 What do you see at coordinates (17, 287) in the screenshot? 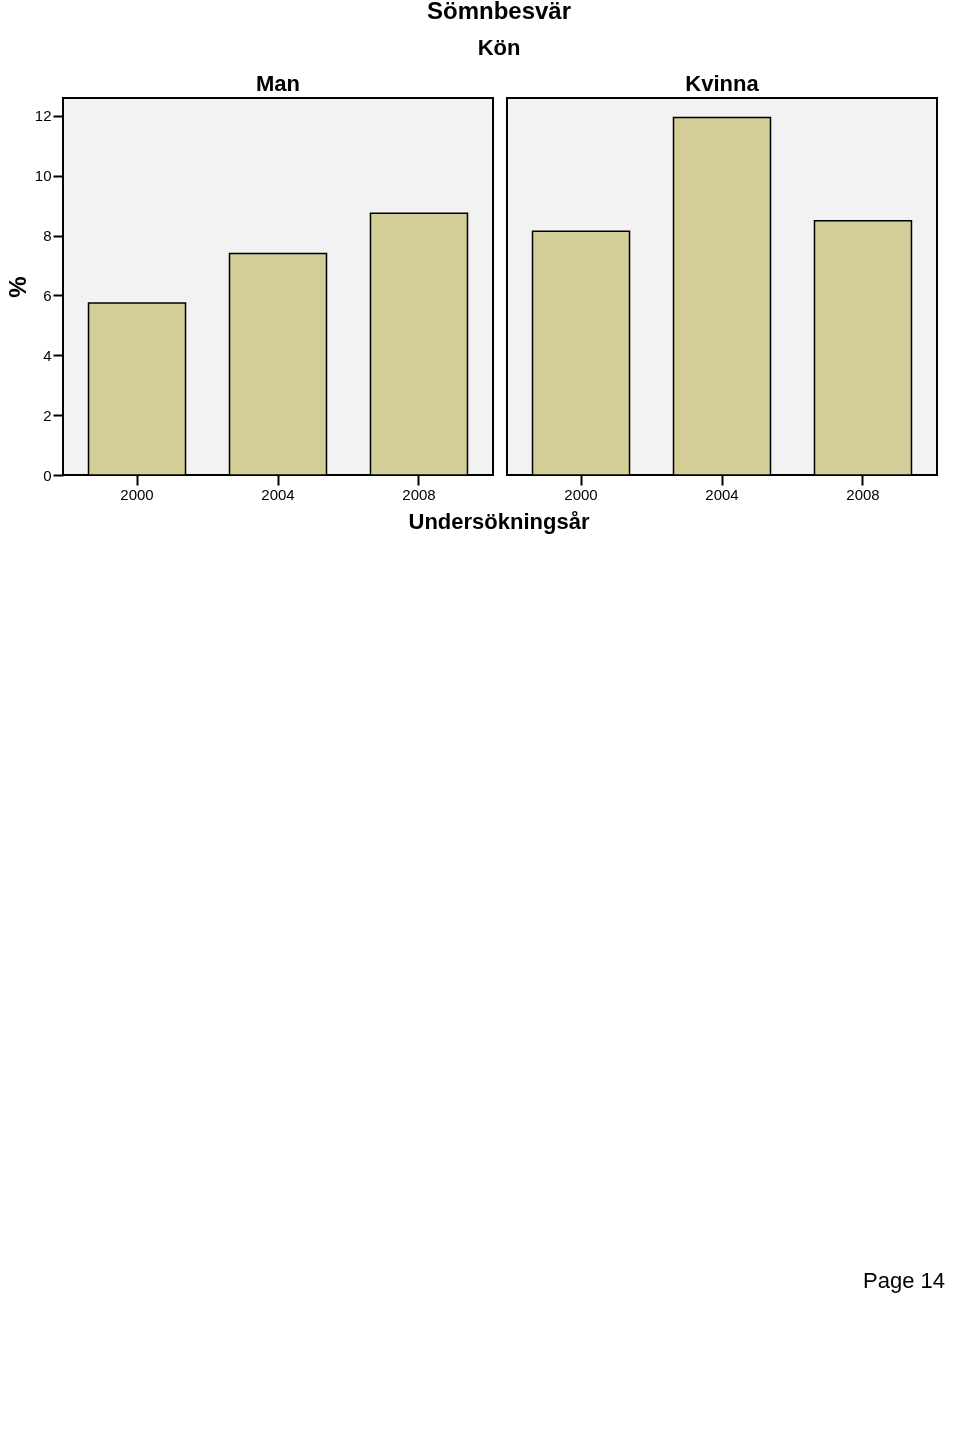
I see `y-axis-title: %` at bounding box center [17, 287].